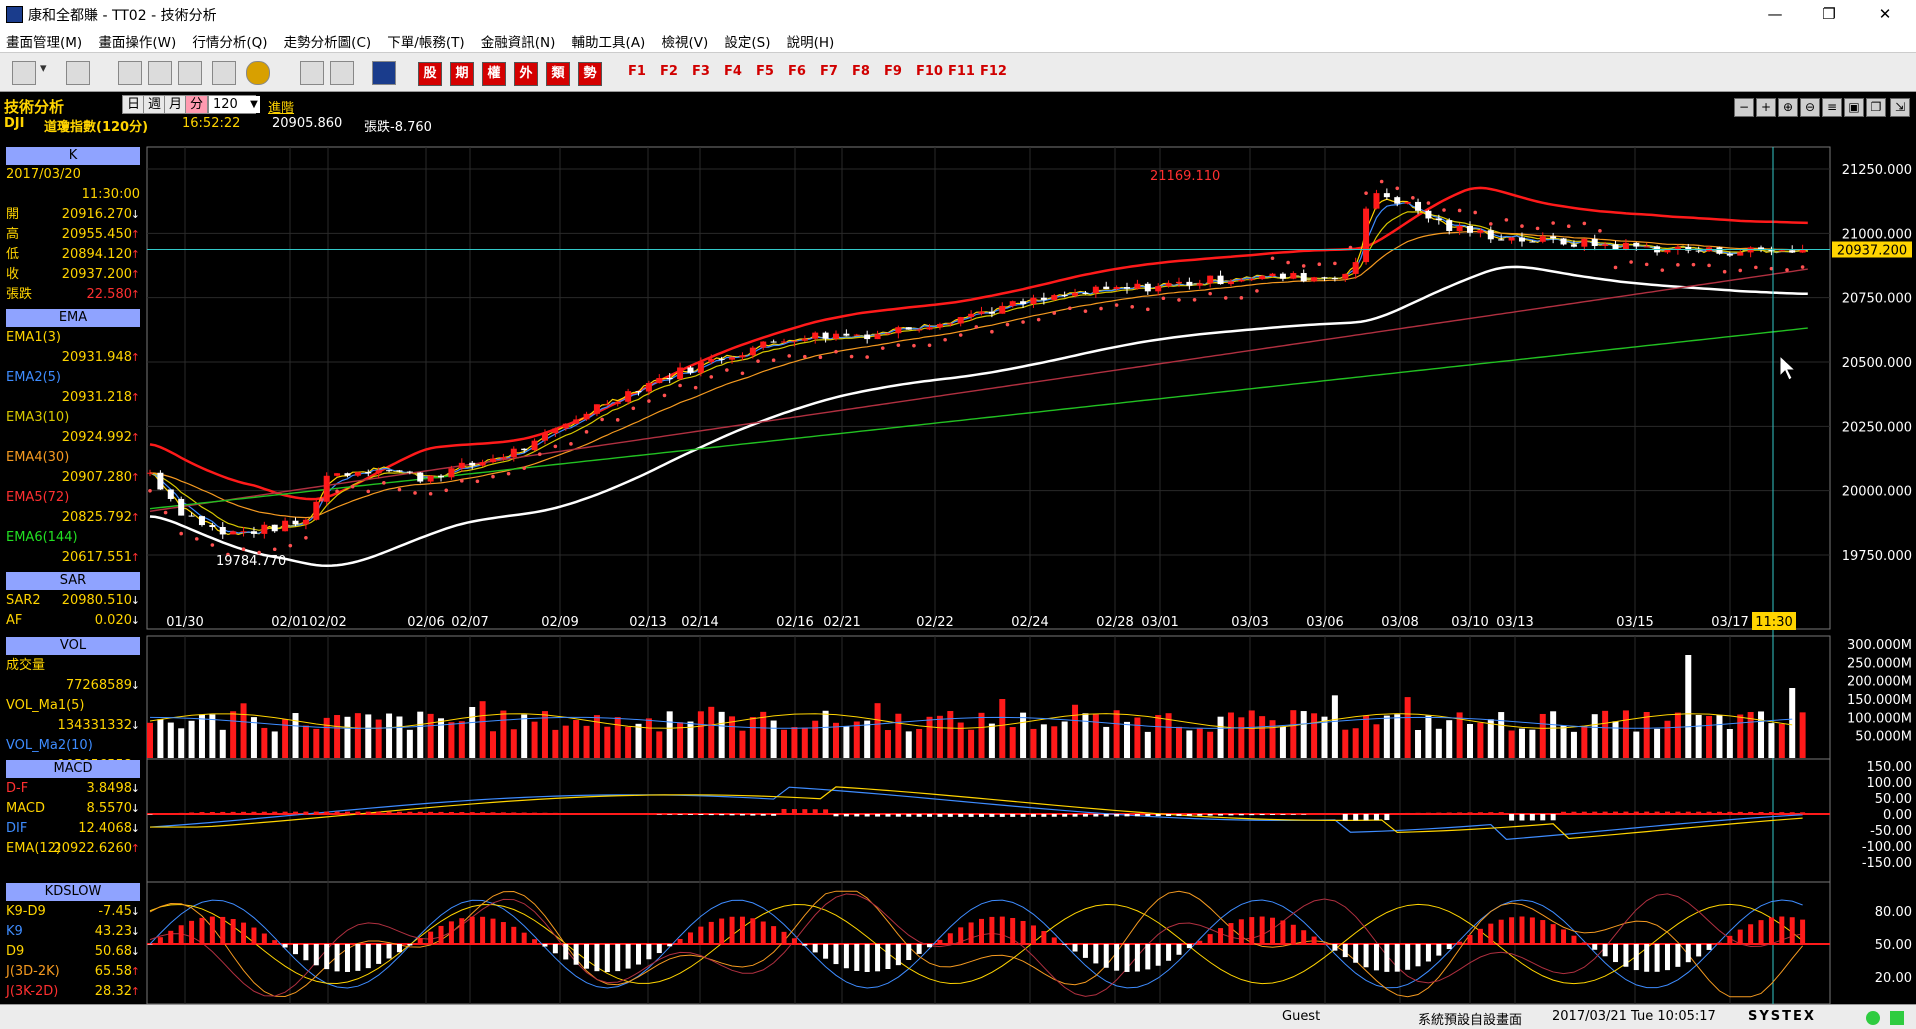 The image size is (1916, 1029). I want to click on f8-key: F8, so click(861, 71).